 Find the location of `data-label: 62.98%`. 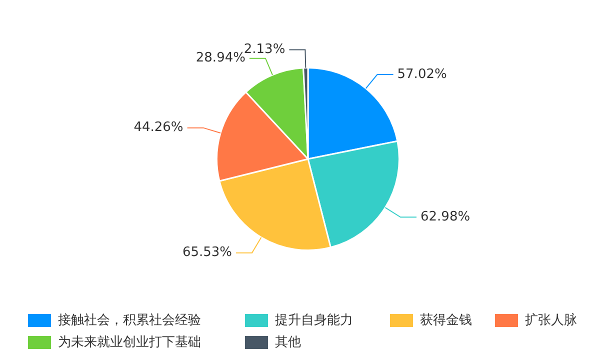

data-label: 62.98% is located at coordinates (445, 217).